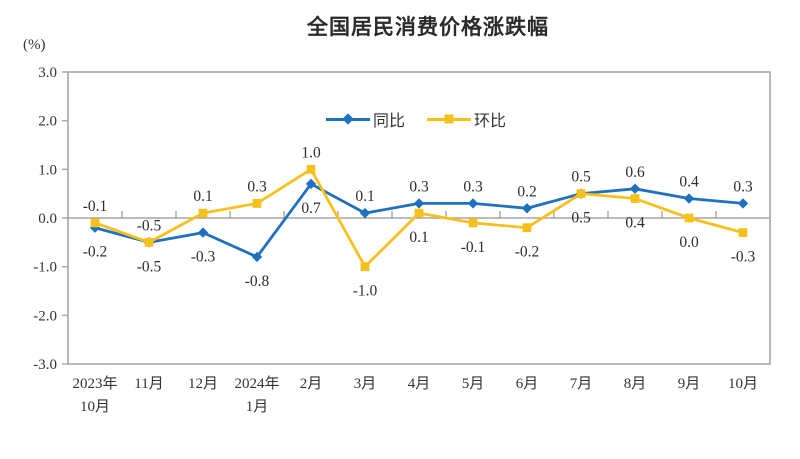 This screenshot has width=800, height=459. I want to click on x-axis-category-label: 2月, so click(311, 384).